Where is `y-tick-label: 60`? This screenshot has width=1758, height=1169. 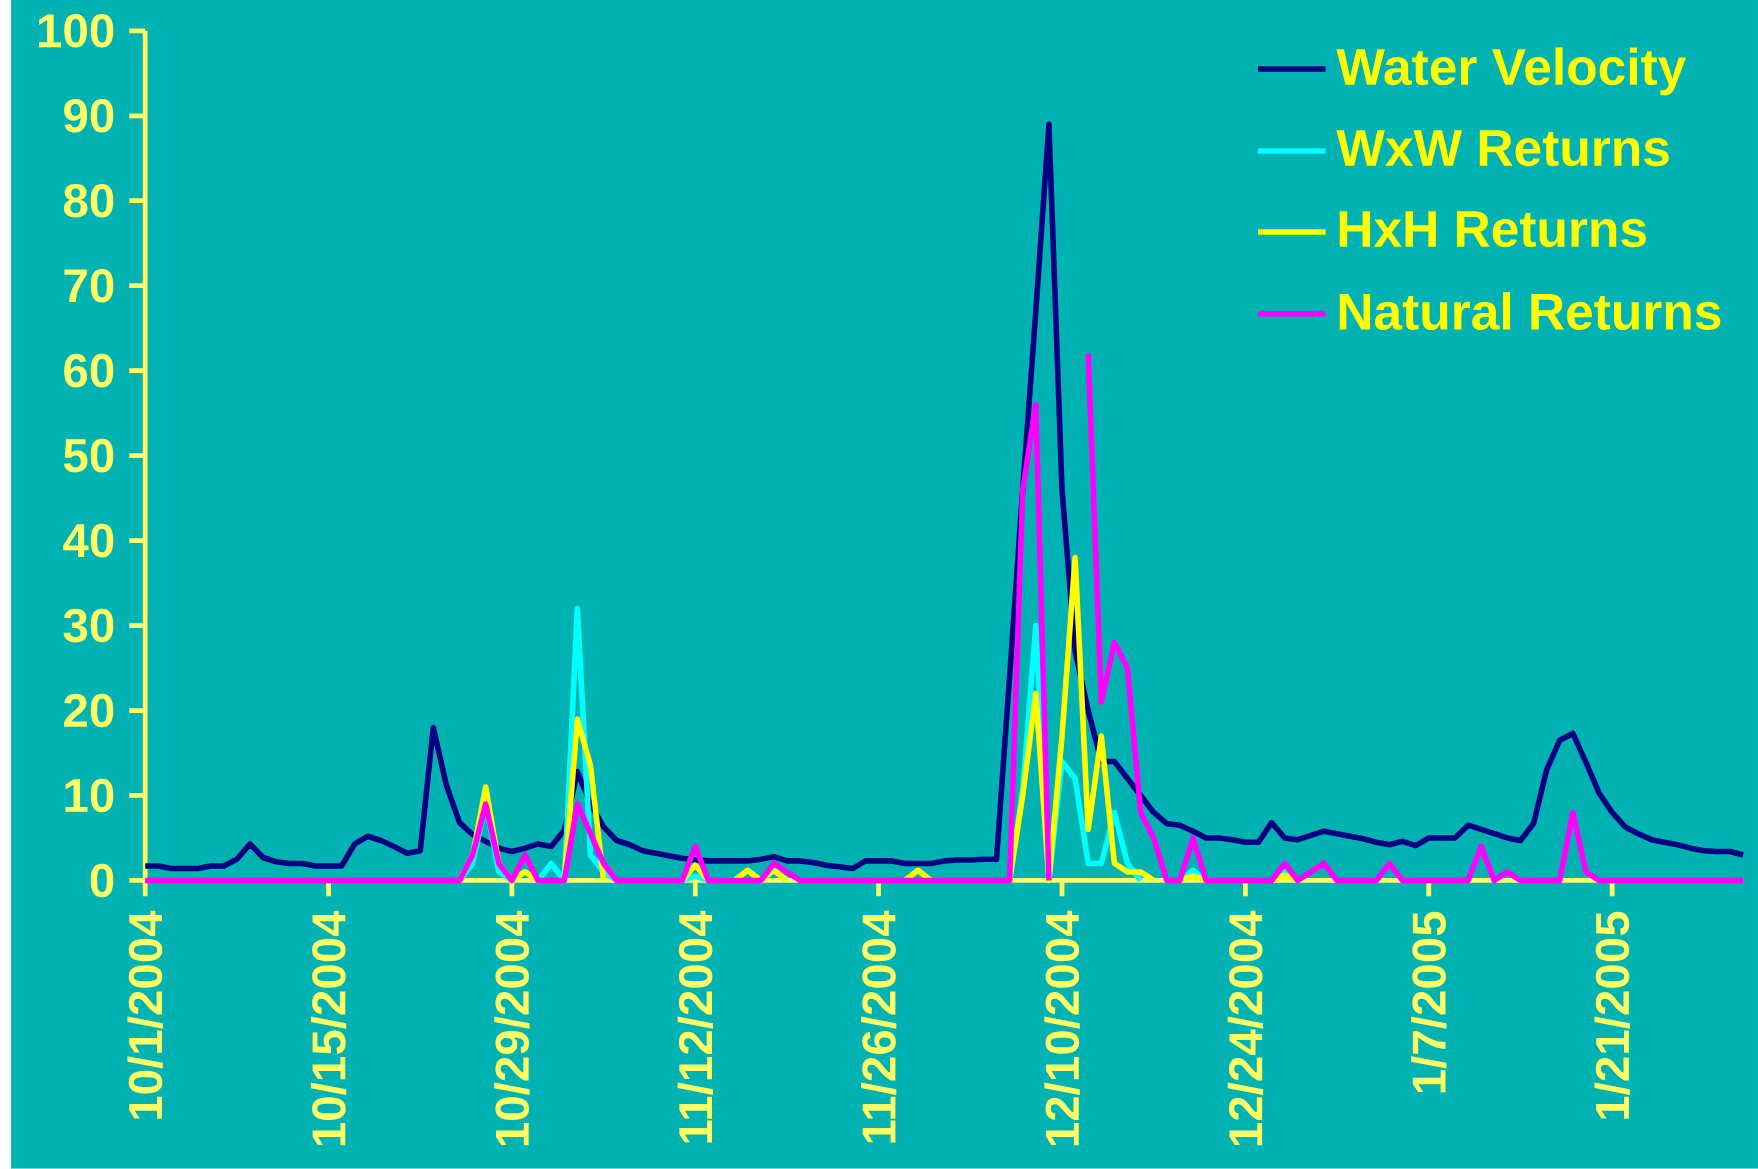
y-tick-label: 60 is located at coordinates (89, 371).